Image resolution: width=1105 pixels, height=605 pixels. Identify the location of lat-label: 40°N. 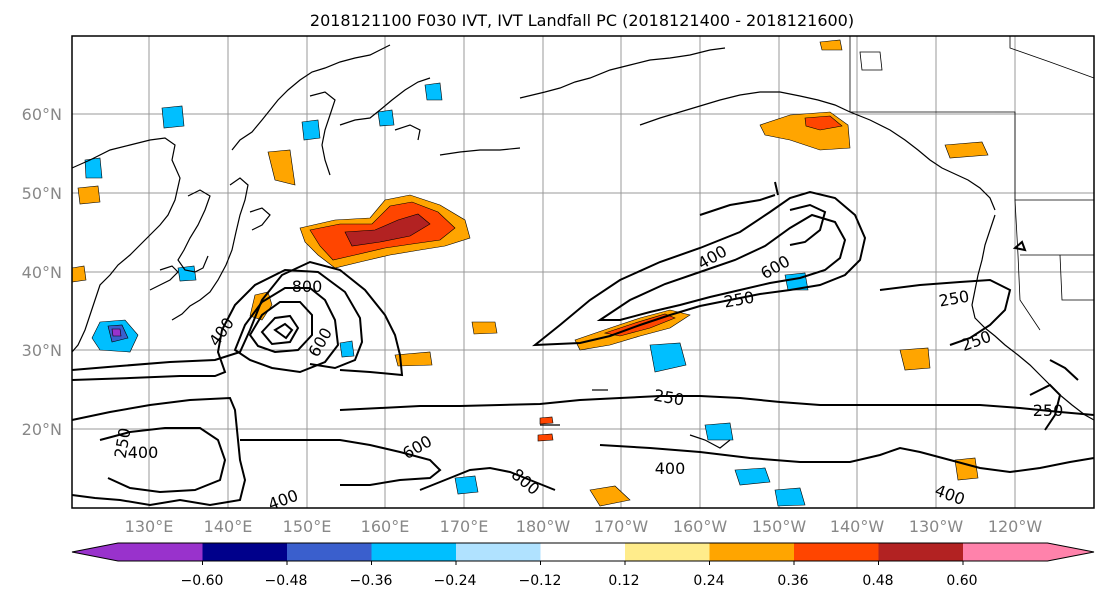
(42, 272).